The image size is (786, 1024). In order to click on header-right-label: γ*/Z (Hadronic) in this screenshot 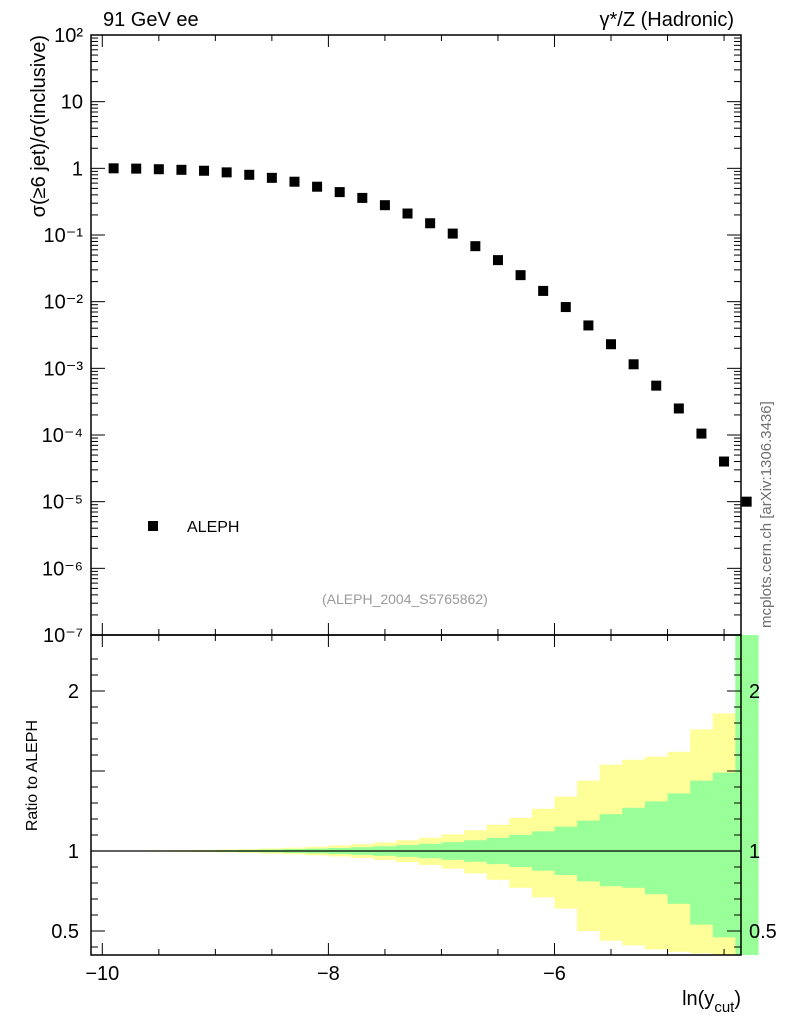, I will do `click(666, 20)`.